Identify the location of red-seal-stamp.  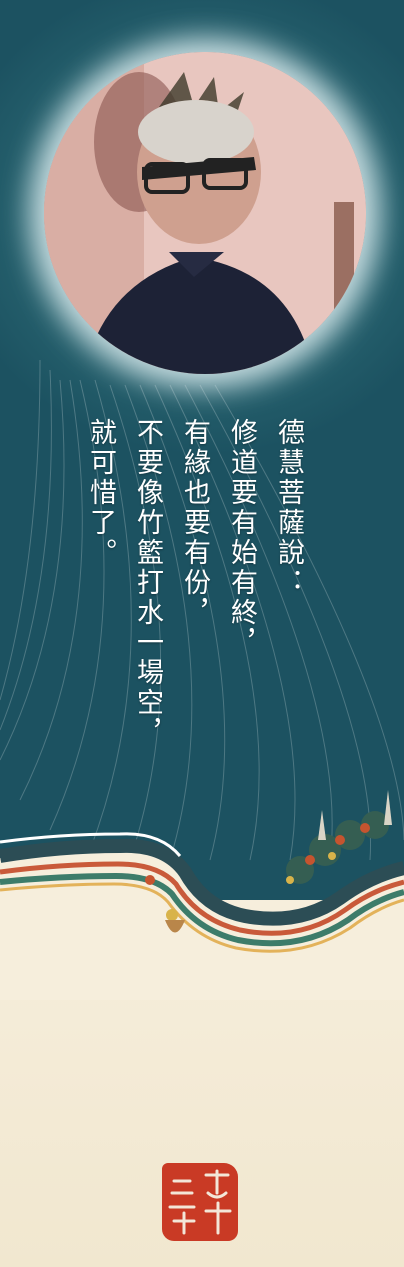
(200, 1202).